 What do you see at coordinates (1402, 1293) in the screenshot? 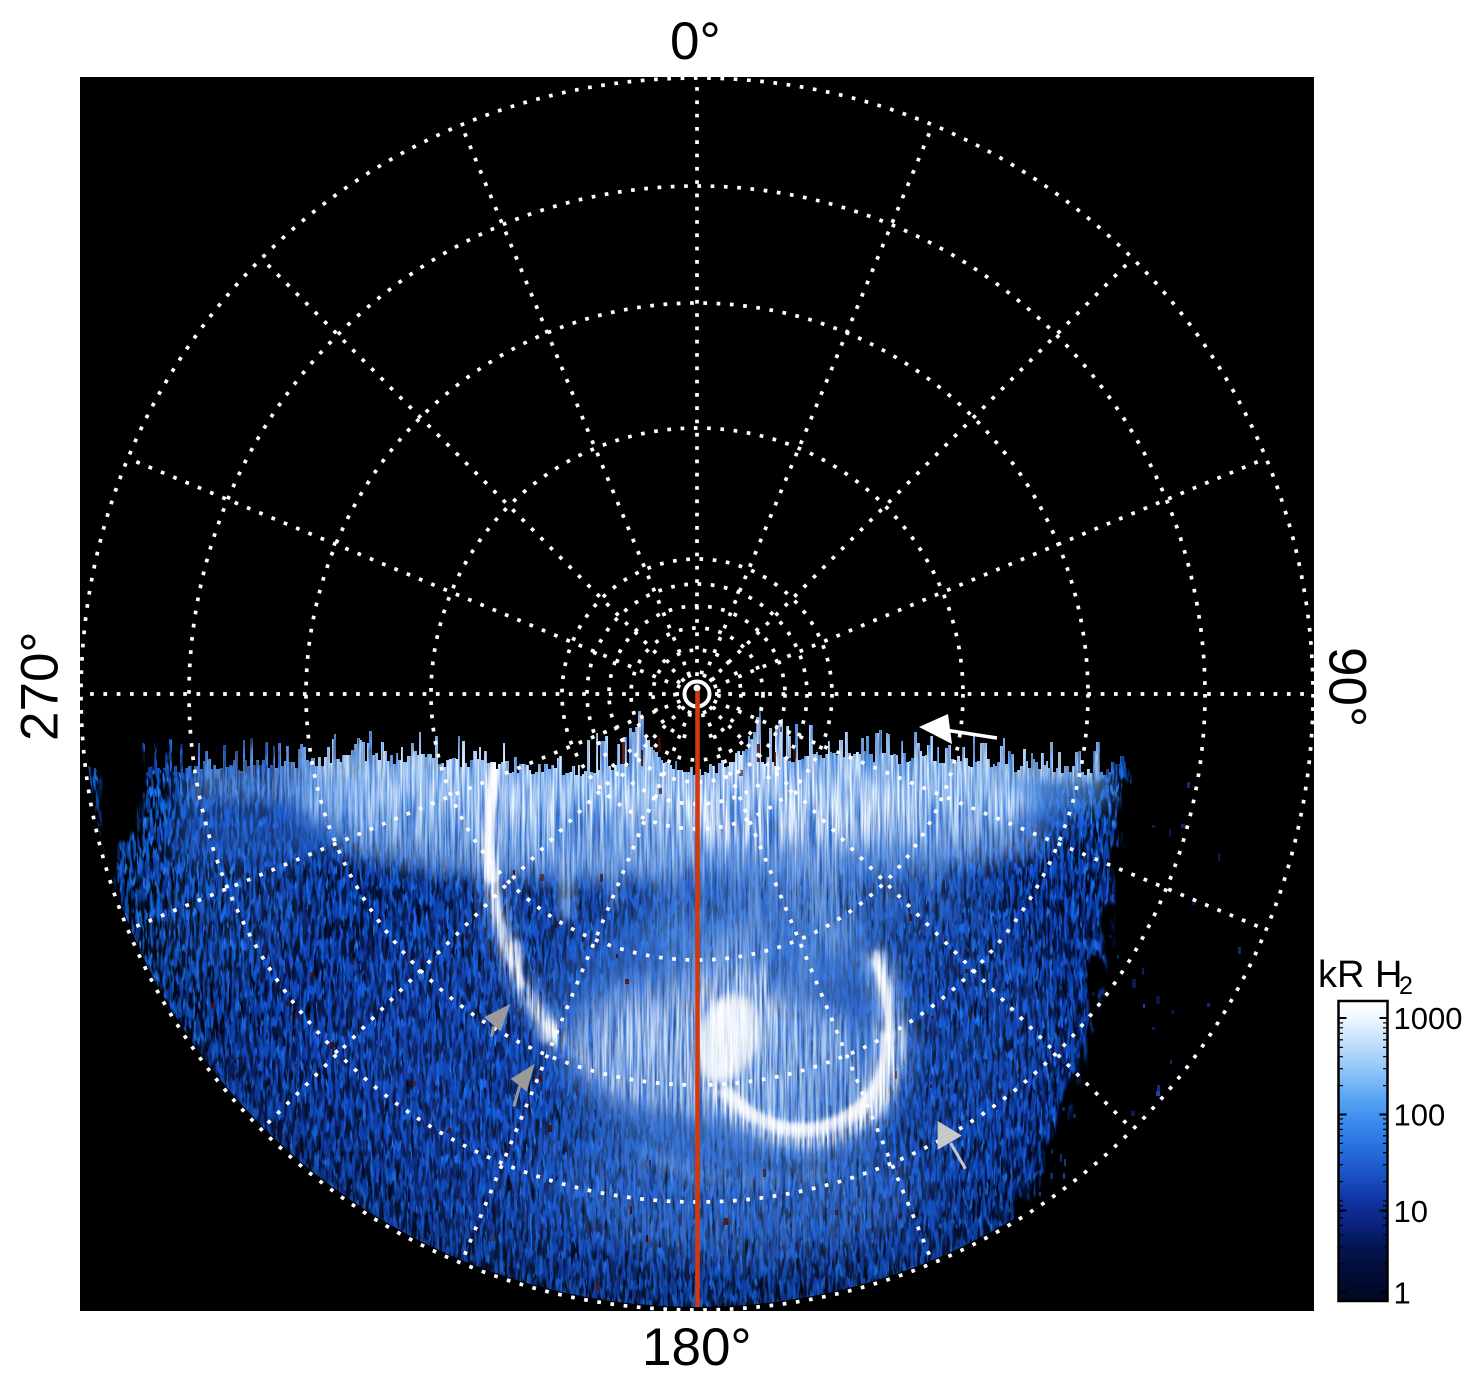
I see `svg-text: 1` at bounding box center [1402, 1293].